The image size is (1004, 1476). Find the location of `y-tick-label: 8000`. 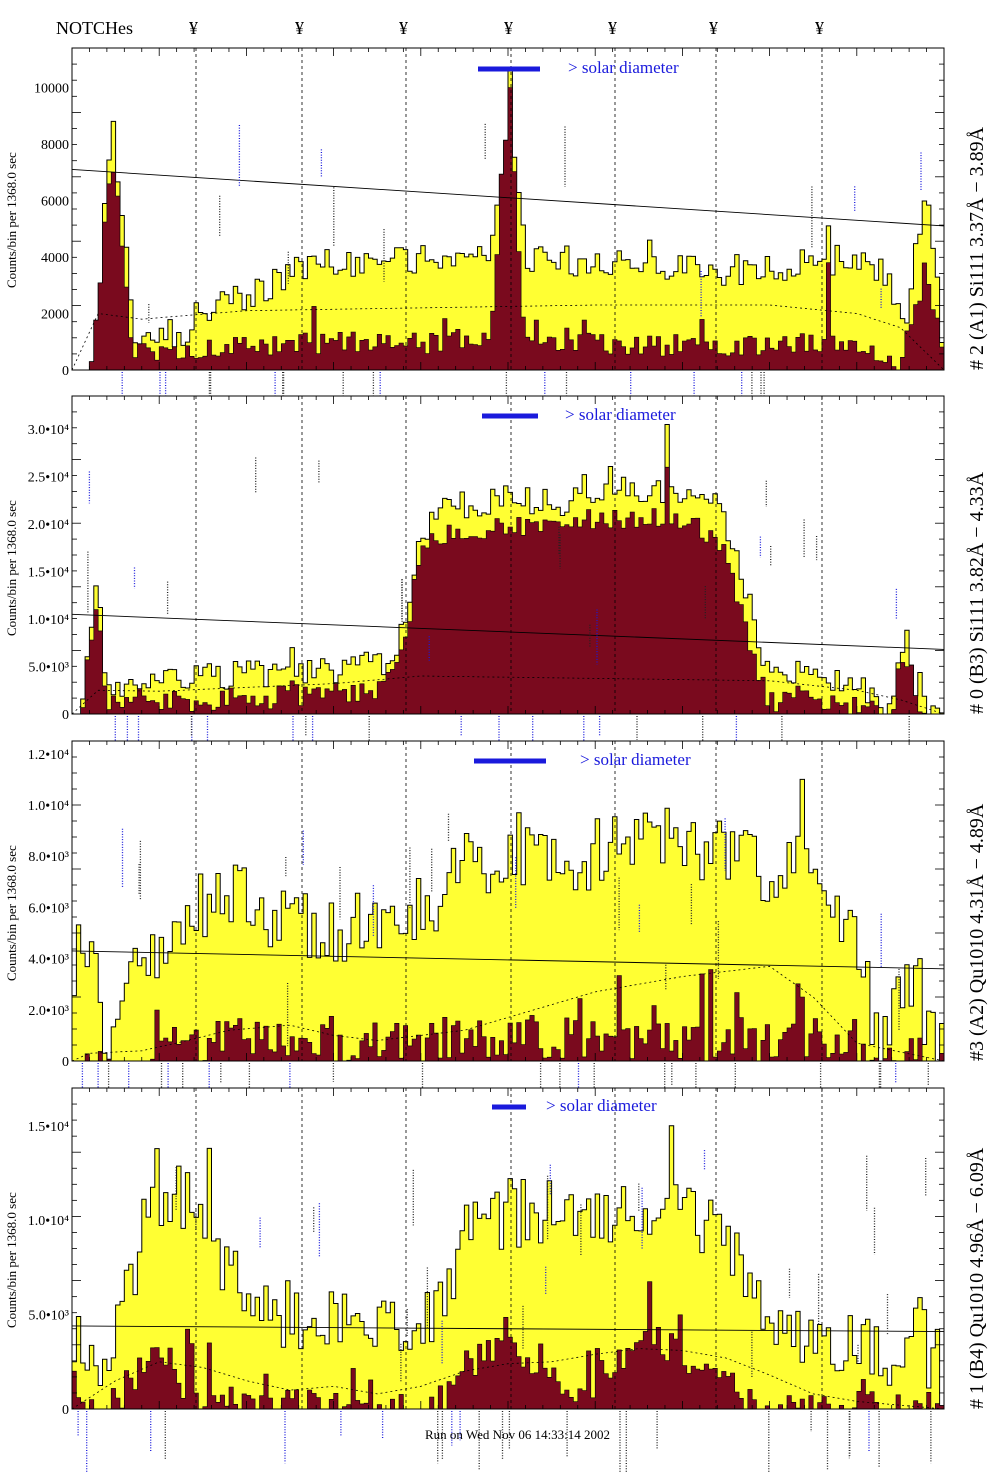

y-tick-label: 8000 is located at coordinates (55, 145).